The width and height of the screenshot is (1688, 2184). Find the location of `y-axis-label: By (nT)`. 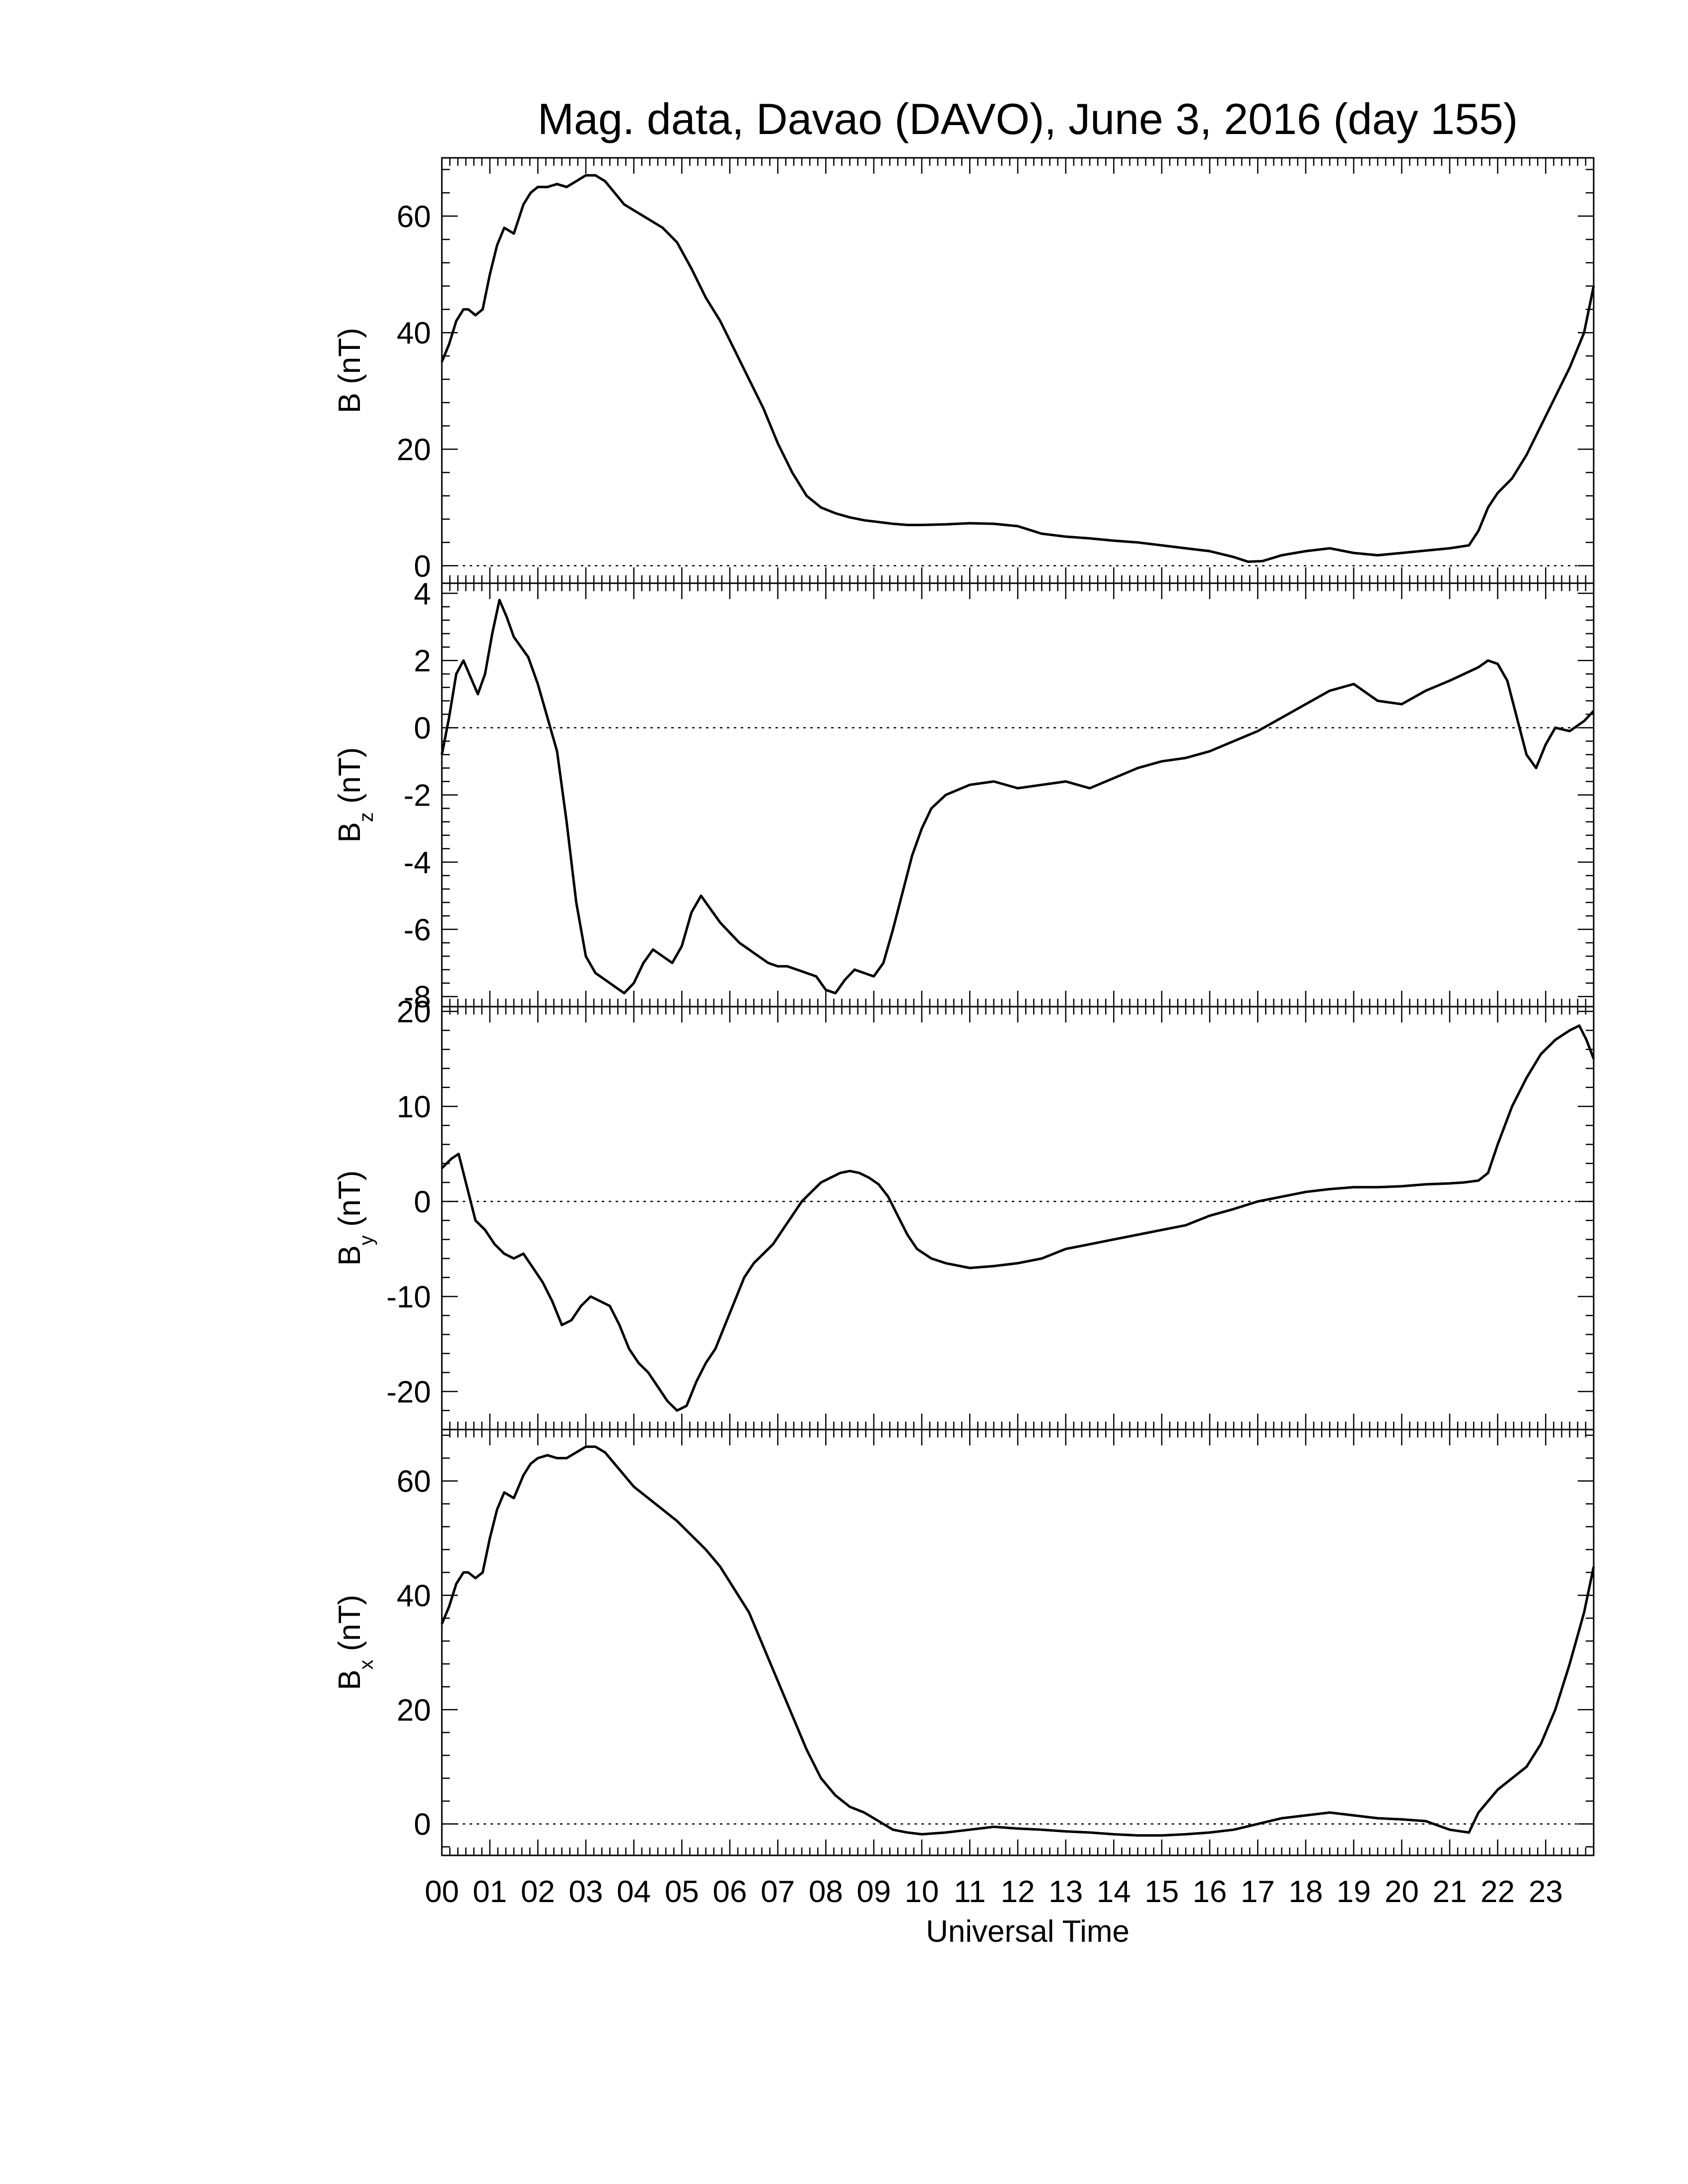

y-axis-label: By (nT) is located at coordinates (355, 1218).